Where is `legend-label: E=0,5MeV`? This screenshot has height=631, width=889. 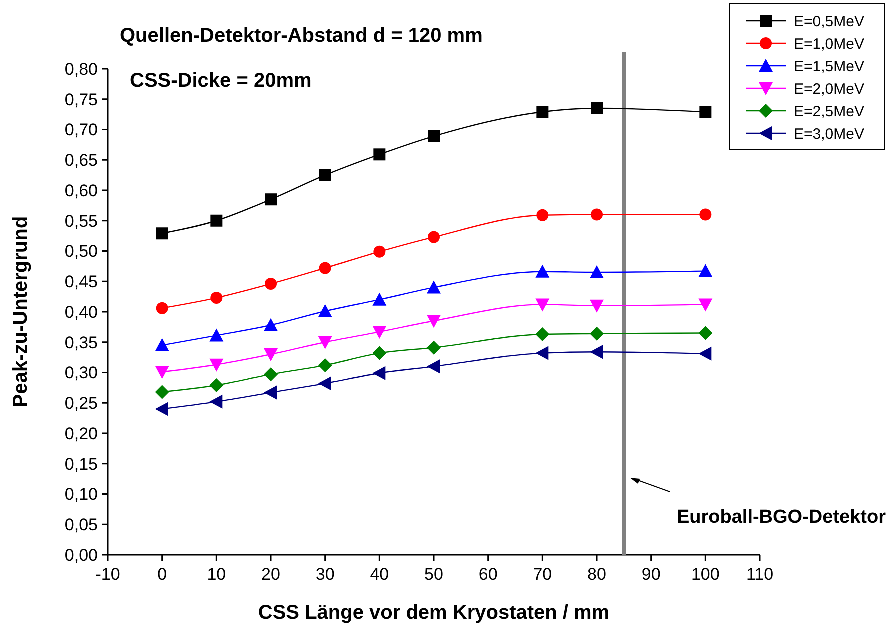 legend-label: E=0,5MeV is located at coordinates (829, 21).